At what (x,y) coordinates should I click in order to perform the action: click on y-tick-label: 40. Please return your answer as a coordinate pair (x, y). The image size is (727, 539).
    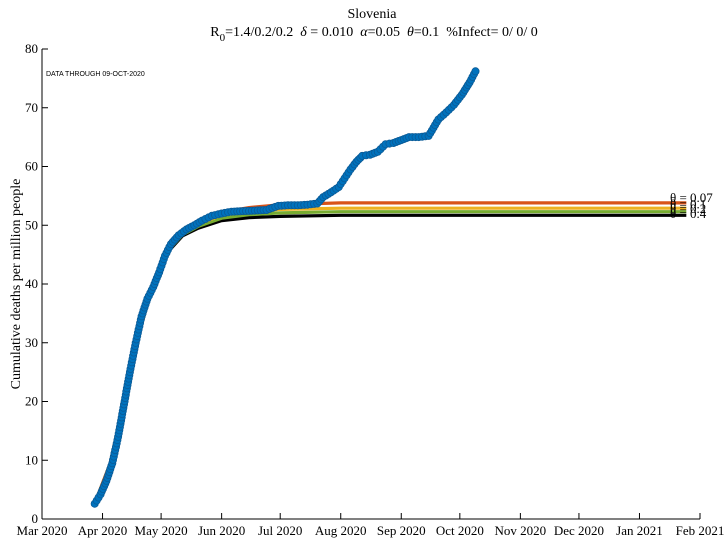
    Looking at the image, I should click on (31, 283).